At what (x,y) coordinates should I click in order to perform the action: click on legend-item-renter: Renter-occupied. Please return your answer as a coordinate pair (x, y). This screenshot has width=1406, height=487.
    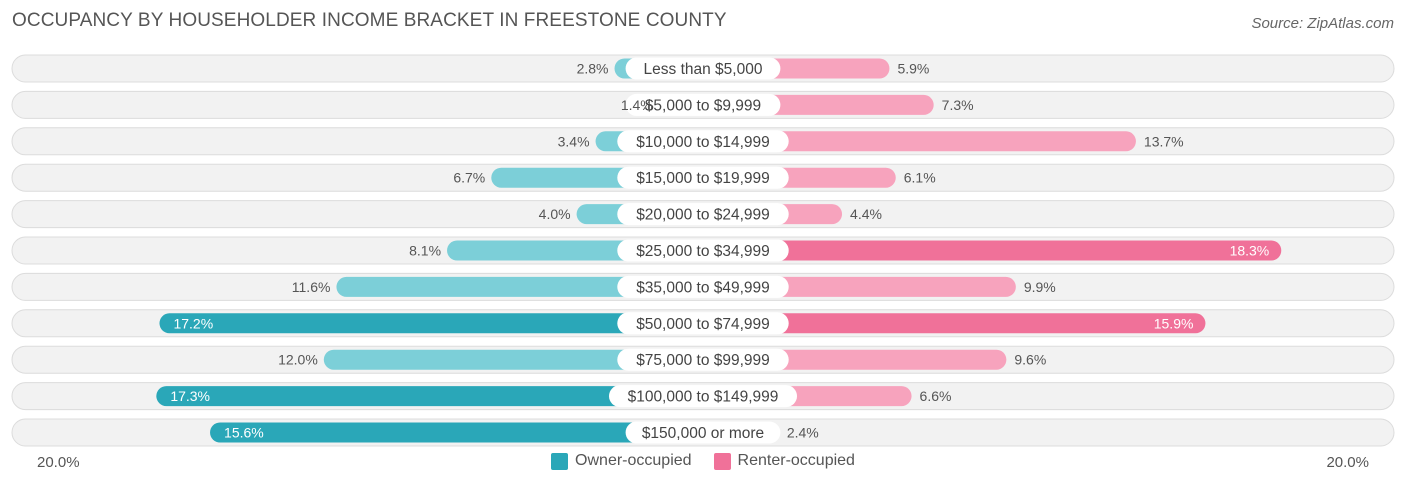
    Looking at the image, I should click on (784, 461).